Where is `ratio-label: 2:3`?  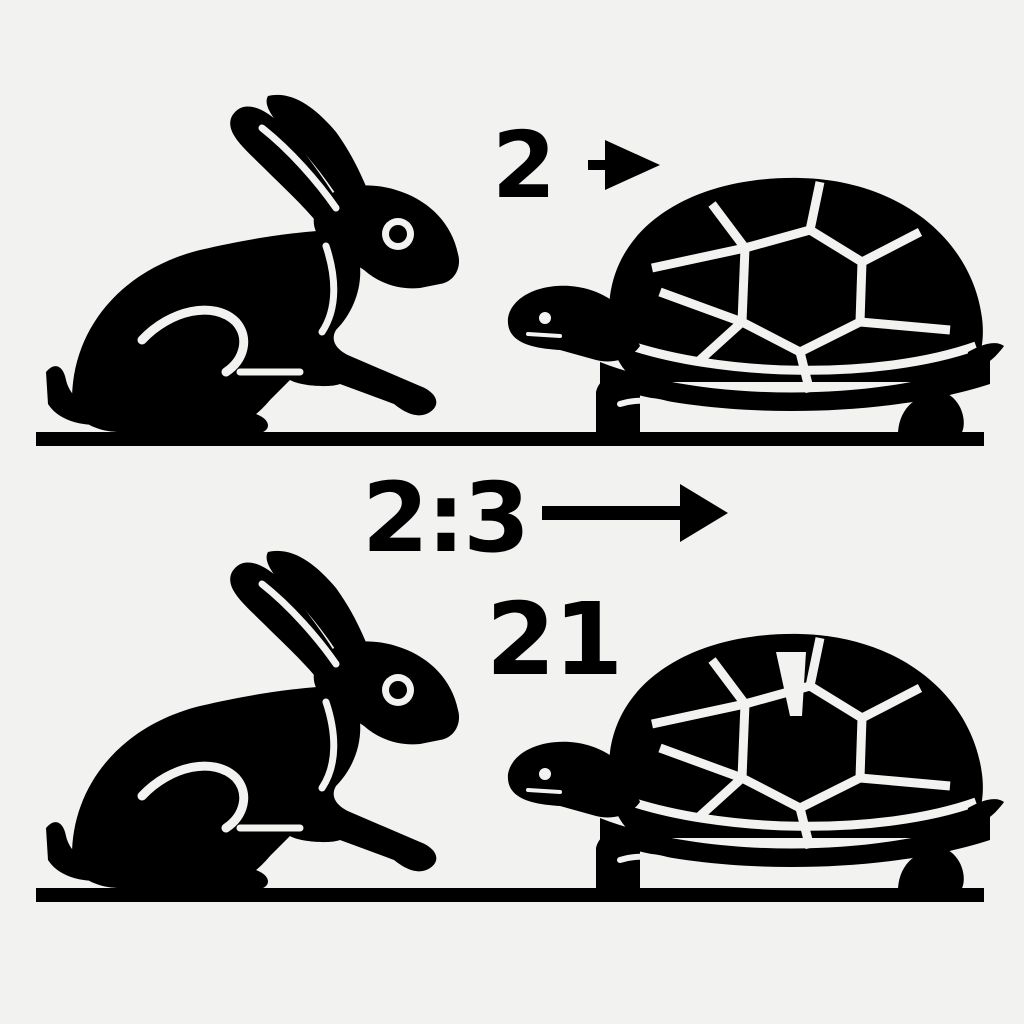 ratio-label: 2:3 is located at coordinates (446, 518).